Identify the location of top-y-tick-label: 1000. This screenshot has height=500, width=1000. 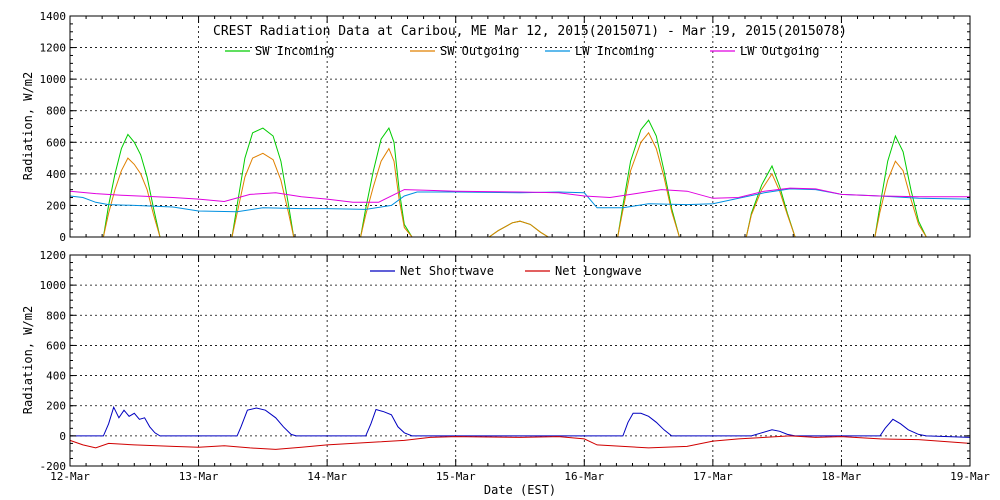
(53, 79).